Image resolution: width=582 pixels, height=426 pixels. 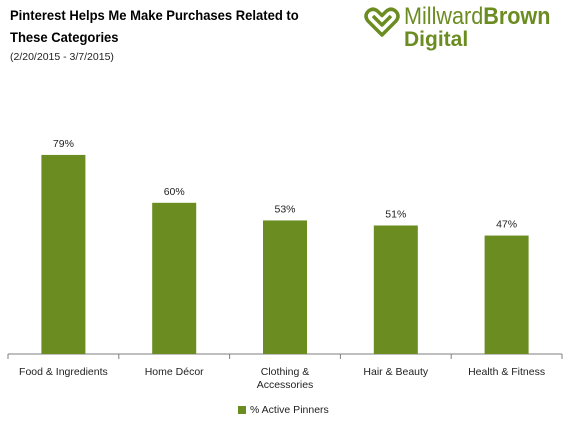 I want to click on x-tick-label: Hair & Beauty, so click(x=396, y=372).